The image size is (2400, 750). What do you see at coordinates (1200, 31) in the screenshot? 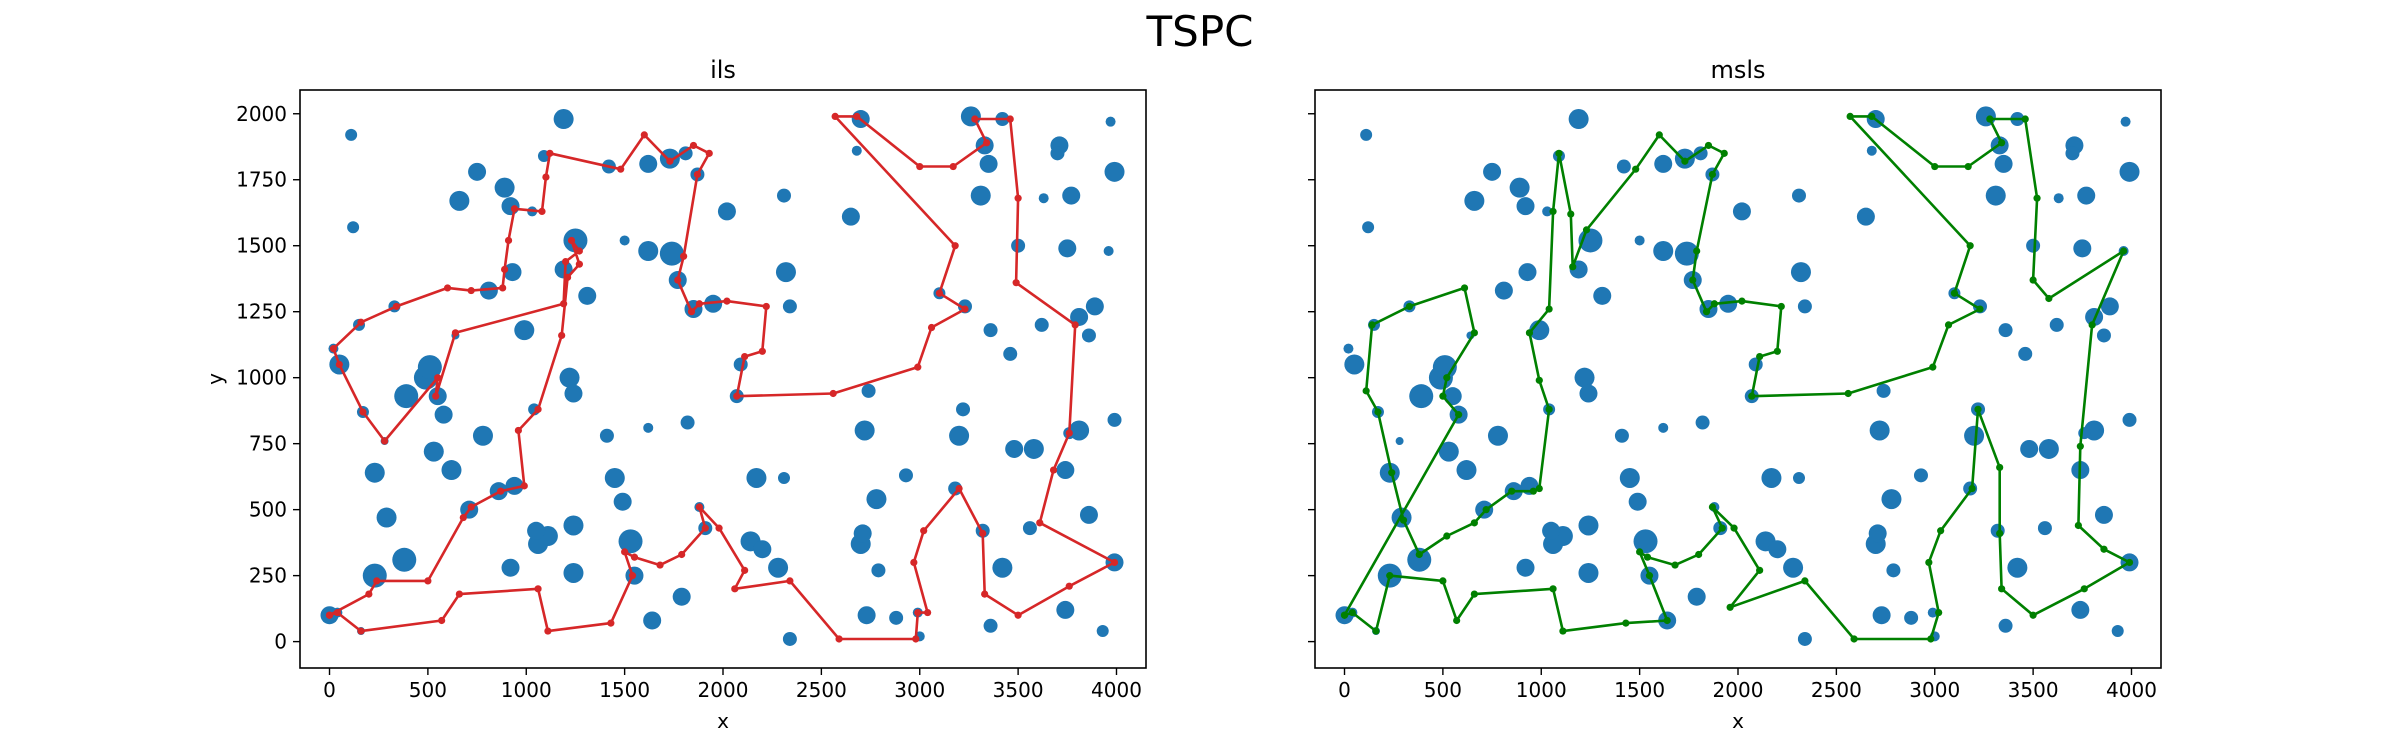
I see `figure-title: TSPC` at bounding box center [1200, 31].